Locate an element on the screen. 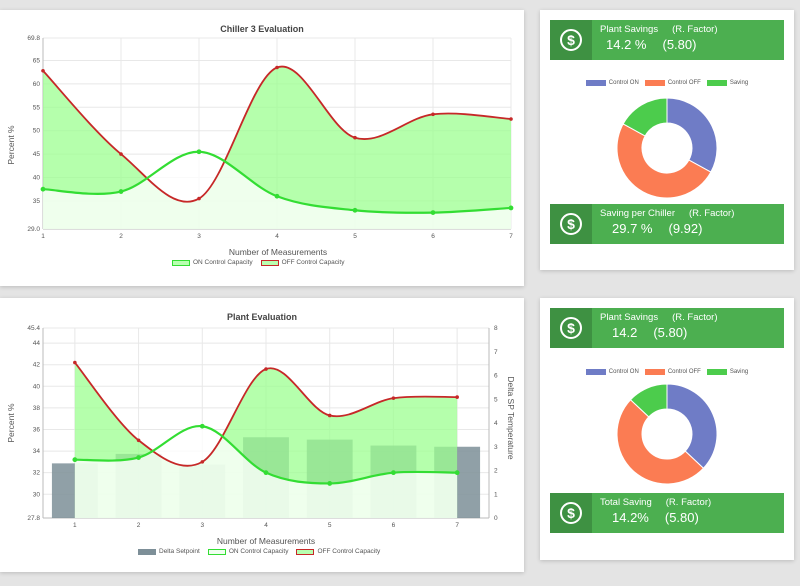 The height and width of the screenshot is (586, 800). y-tick-label: 34 is located at coordinates (37, 451).